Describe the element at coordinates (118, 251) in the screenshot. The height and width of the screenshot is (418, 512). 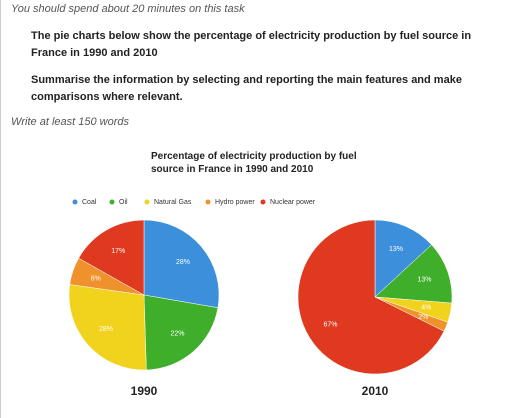
I see `slice-label: 17%` at that location.